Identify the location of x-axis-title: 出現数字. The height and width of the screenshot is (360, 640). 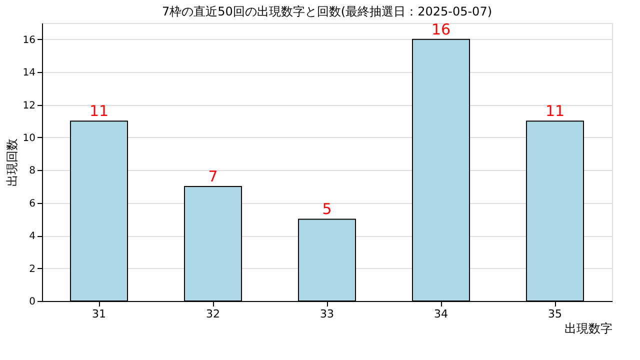
(588, 329).